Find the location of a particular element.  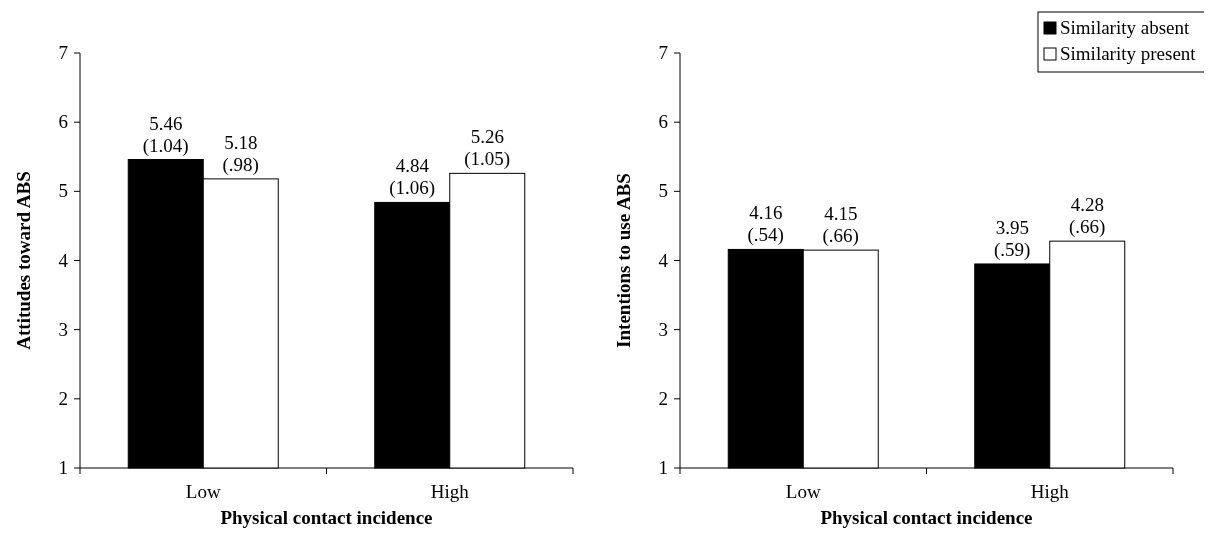

y-axis-title: Attitudes toward ABS is located at coordinates (23, 260).